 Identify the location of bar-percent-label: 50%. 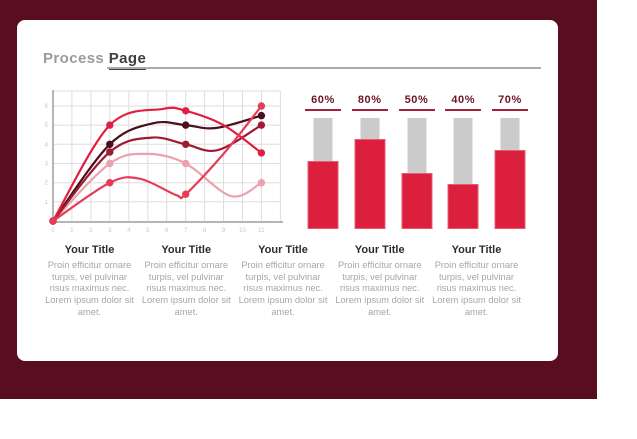
(416, 100).